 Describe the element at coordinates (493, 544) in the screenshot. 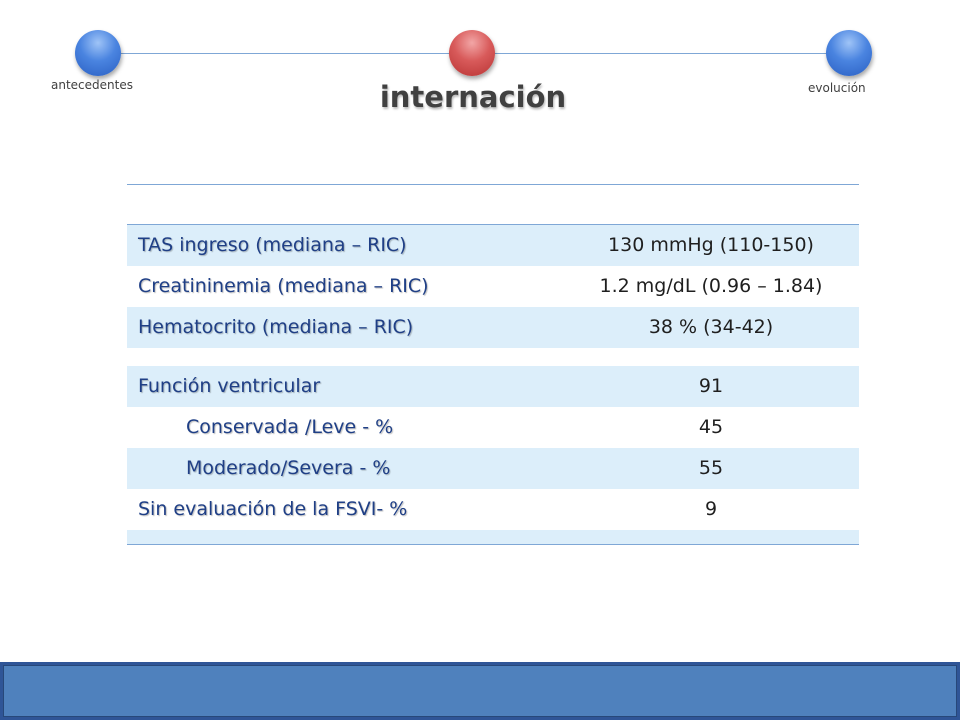

I see `table-bottom-rule` at that location.